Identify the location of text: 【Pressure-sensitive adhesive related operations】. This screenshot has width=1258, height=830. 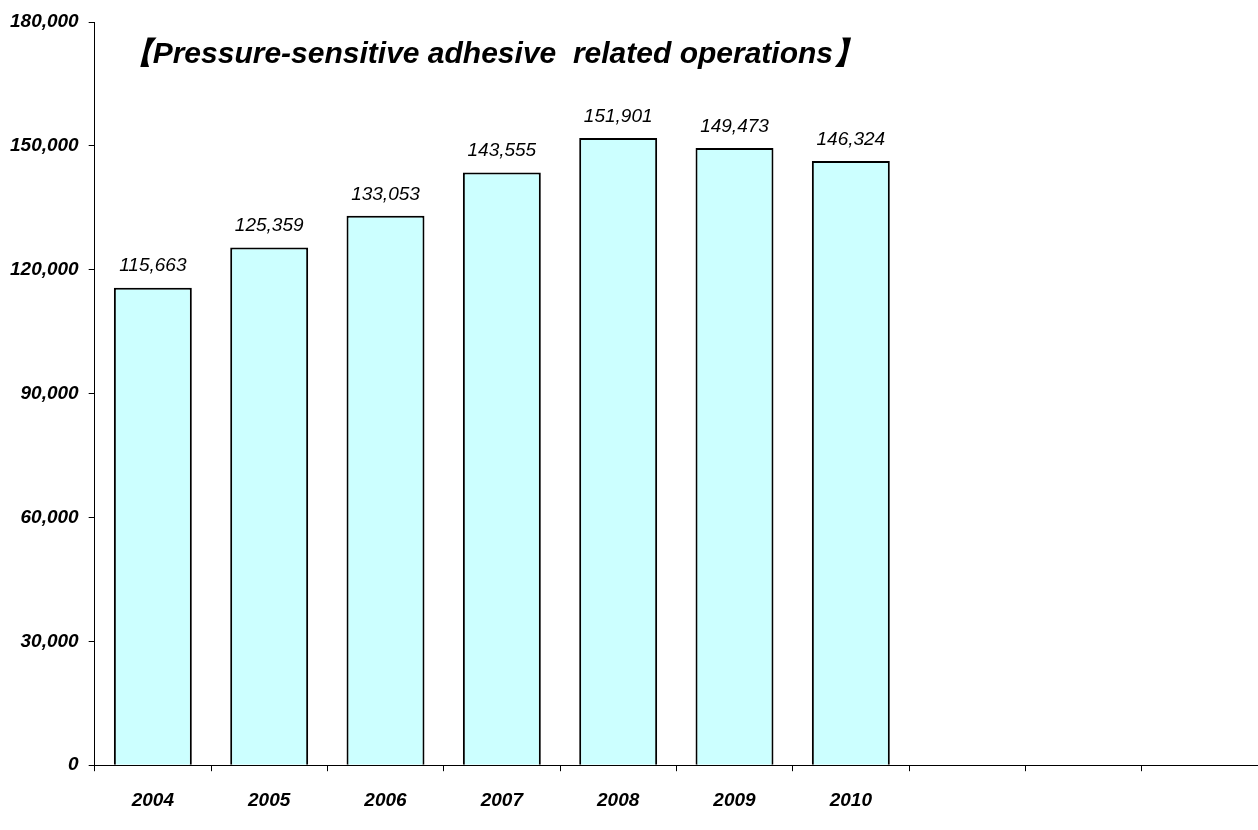
(492, 53).